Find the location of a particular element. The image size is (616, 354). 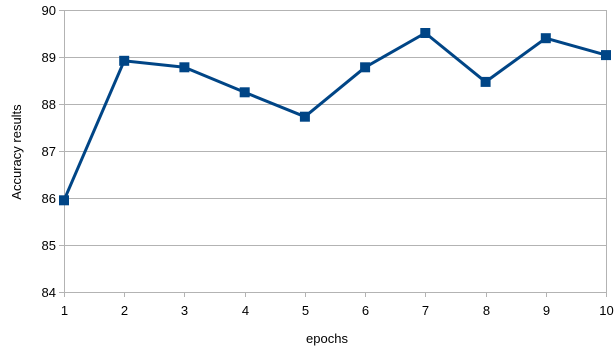

y-tick-label: 88 is located at coordinates (49, 104).